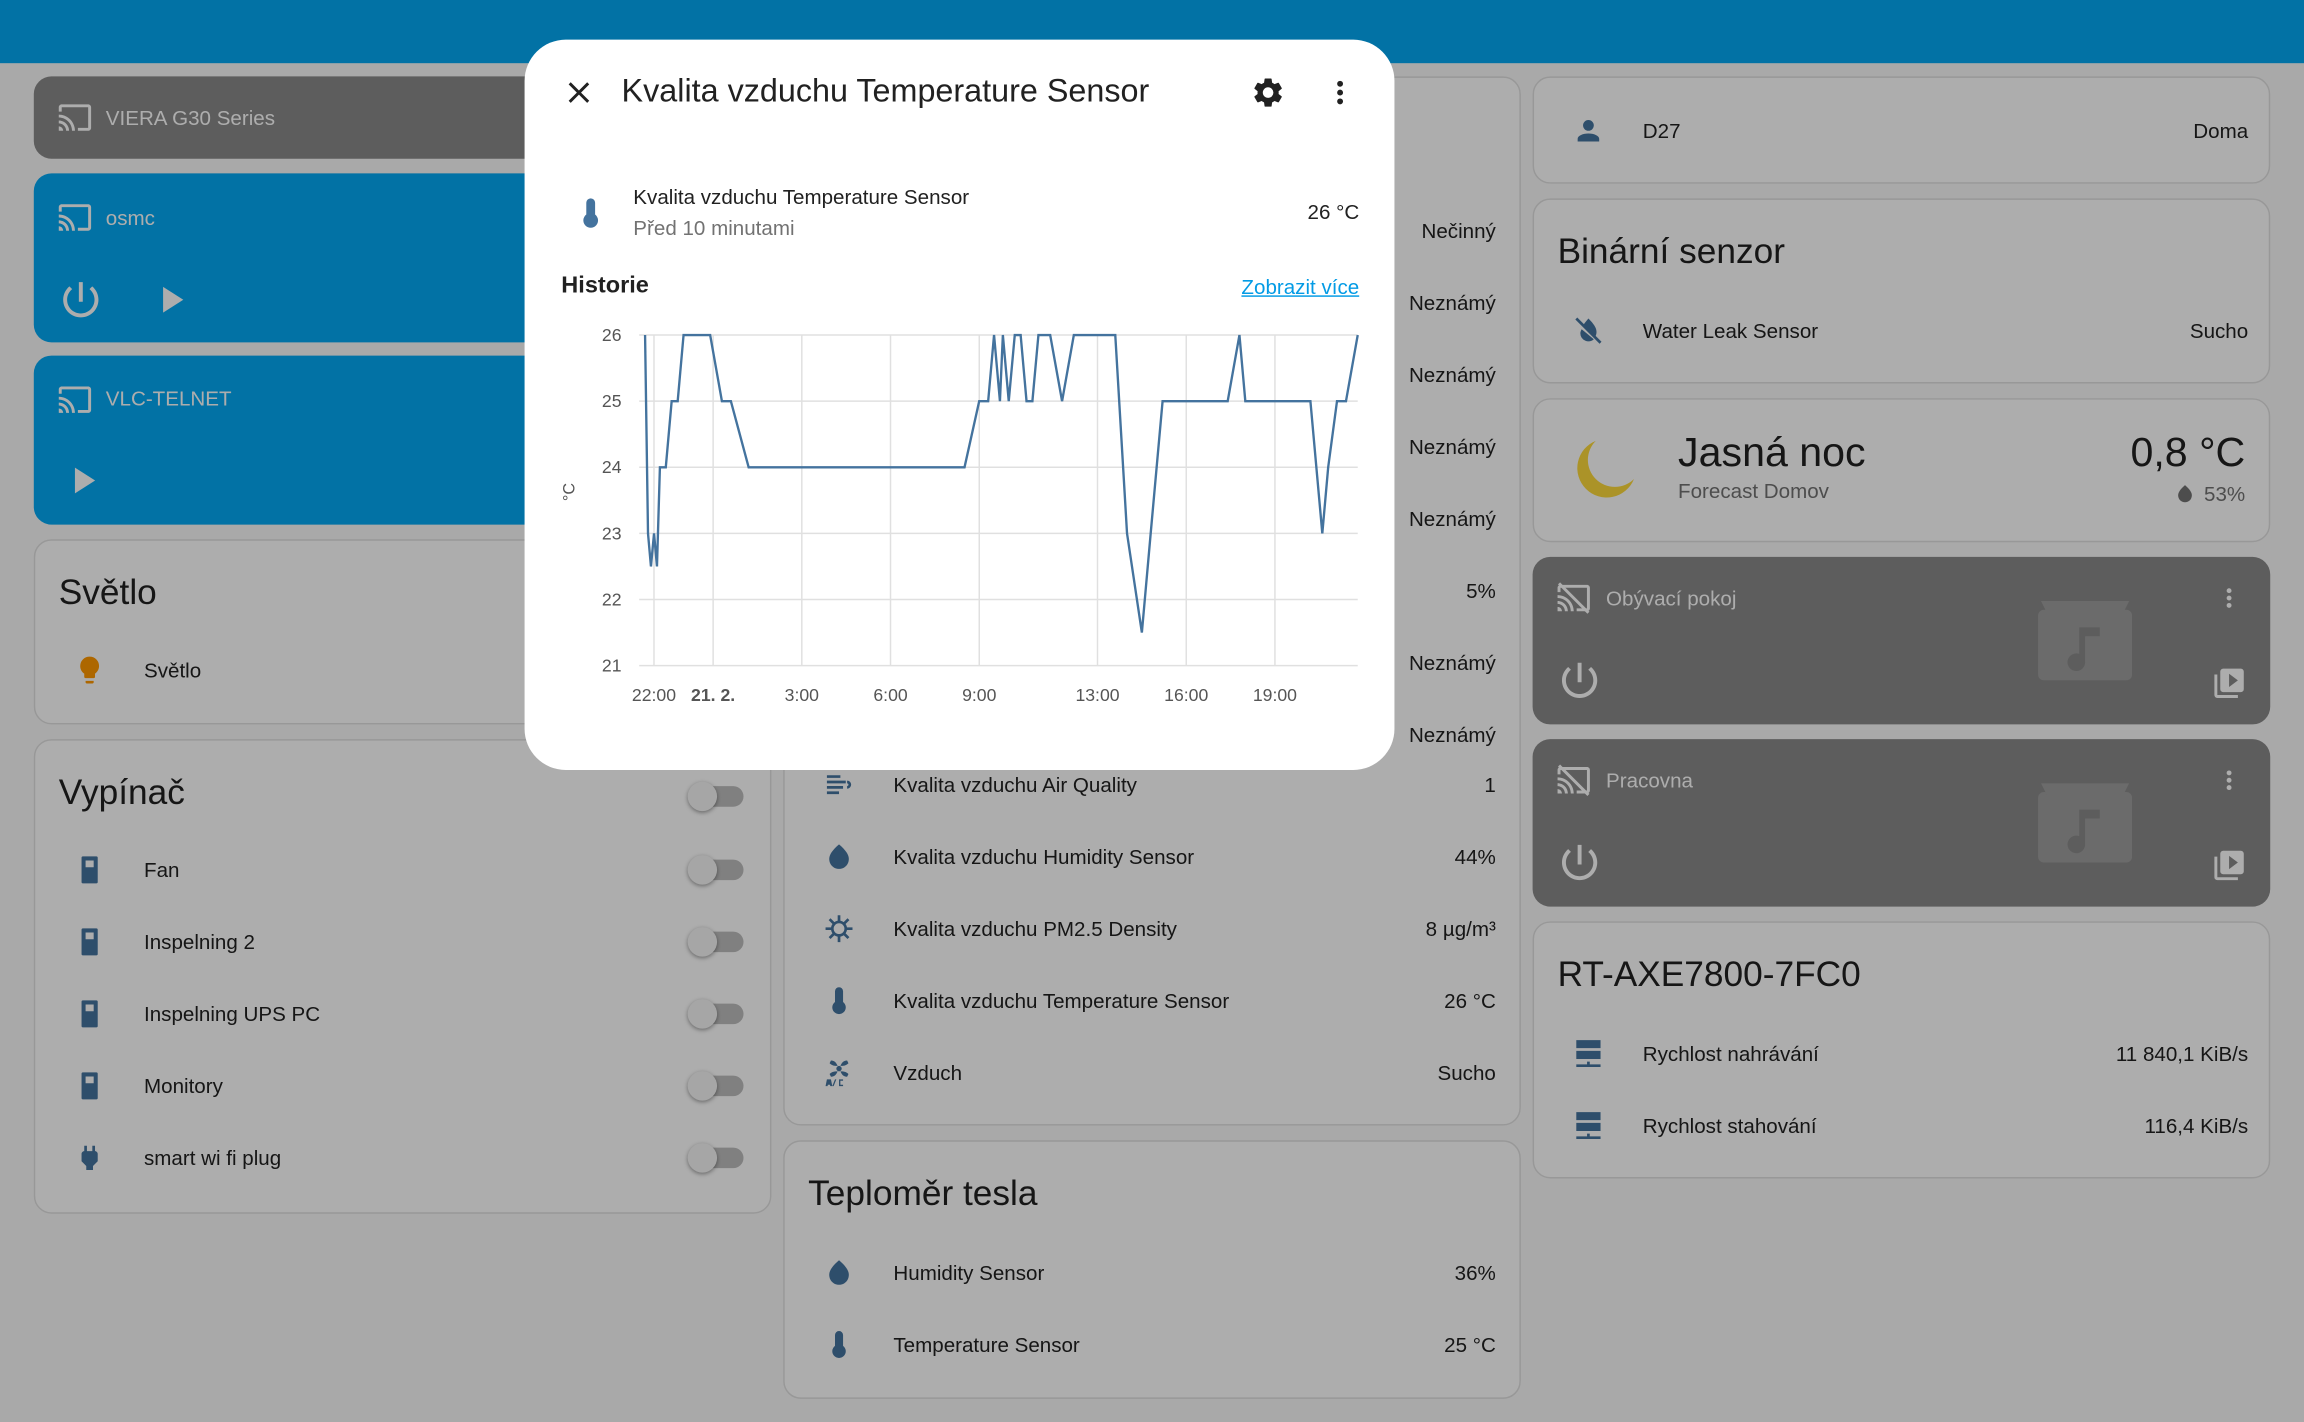 This screenshot has width=2304, height=1422. I want to click on teplomer-row-humidity: Humidity Sensor 36%, so click(1156, 1272).